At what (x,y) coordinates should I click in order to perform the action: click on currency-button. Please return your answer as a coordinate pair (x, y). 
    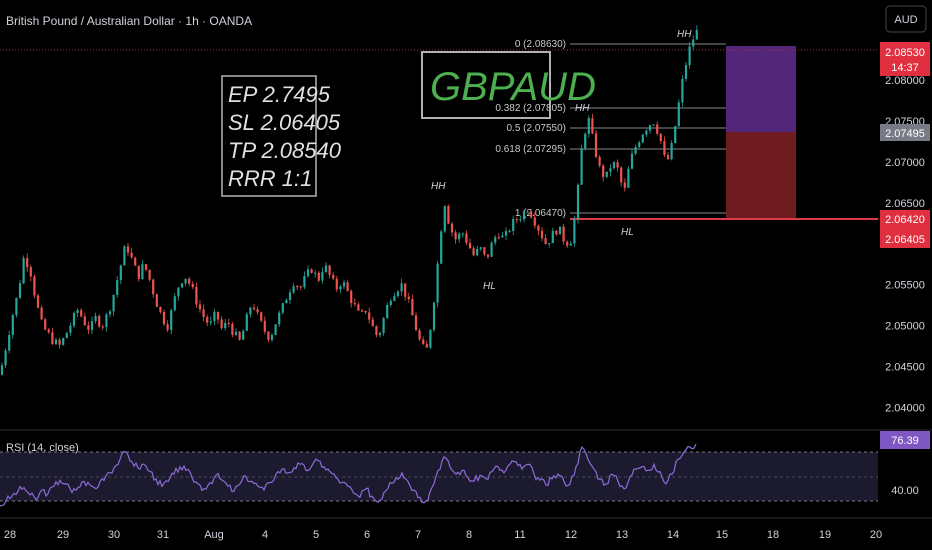
    Looking at the image, I should click on (906, 19).